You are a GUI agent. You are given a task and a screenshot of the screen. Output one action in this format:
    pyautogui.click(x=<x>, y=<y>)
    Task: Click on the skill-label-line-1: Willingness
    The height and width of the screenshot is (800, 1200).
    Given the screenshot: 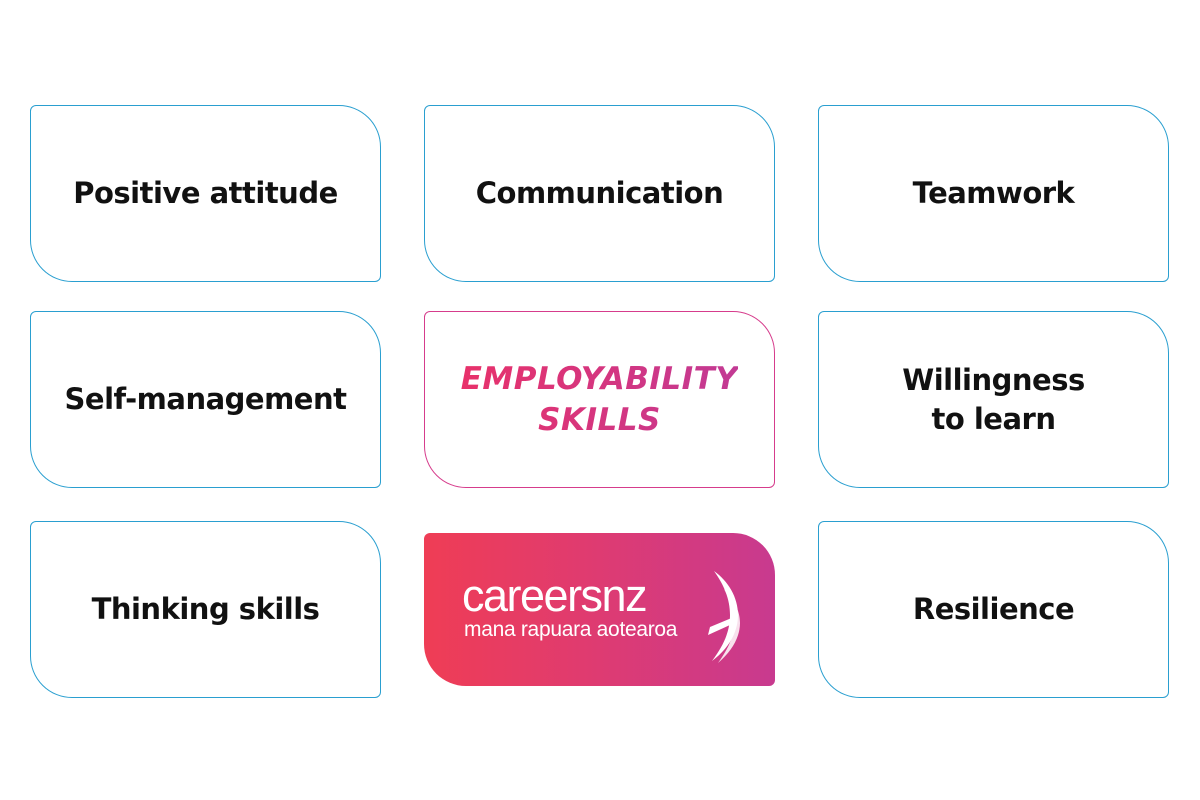 What is the action you would take?
    pyautogui.click(x=993, y=380)
    